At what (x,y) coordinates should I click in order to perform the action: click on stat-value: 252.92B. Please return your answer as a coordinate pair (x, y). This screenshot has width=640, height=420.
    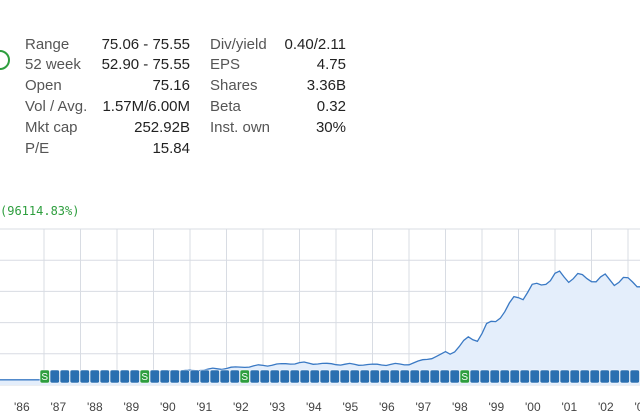
    Looking at the image, I should click on (162, 127).